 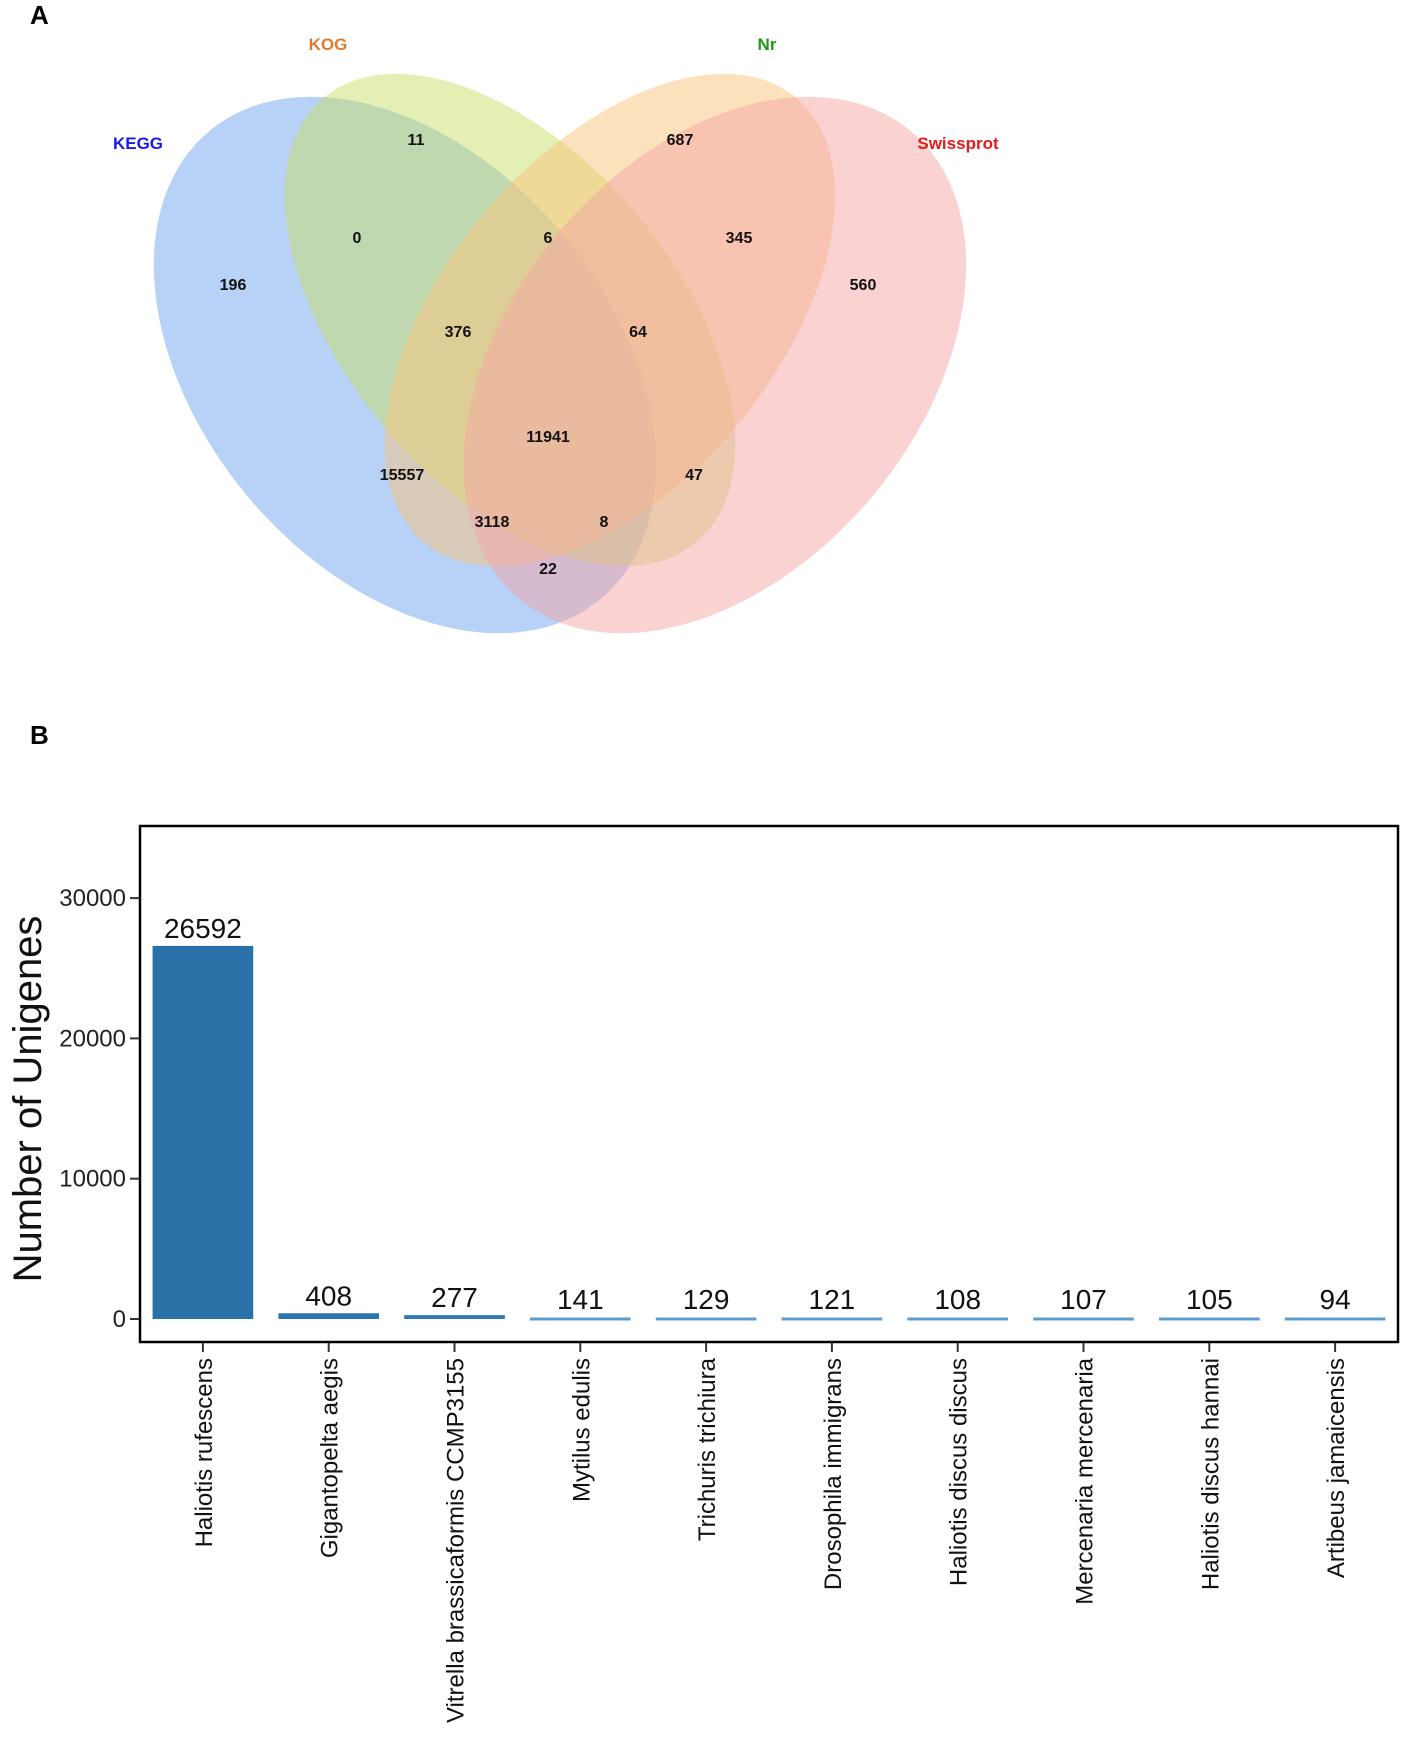 I want to click on bar-value-label: 129, so click(x=706, y=1299).